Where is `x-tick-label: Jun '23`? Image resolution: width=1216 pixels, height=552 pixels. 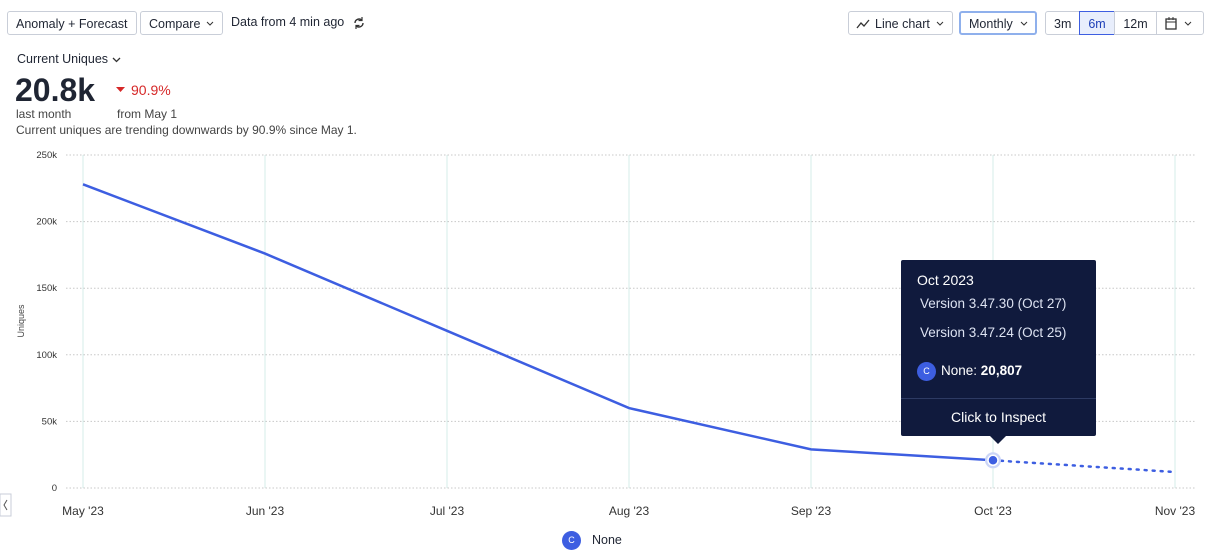
x-tick-label: Jun '23 is located at coordinates (265, 511).